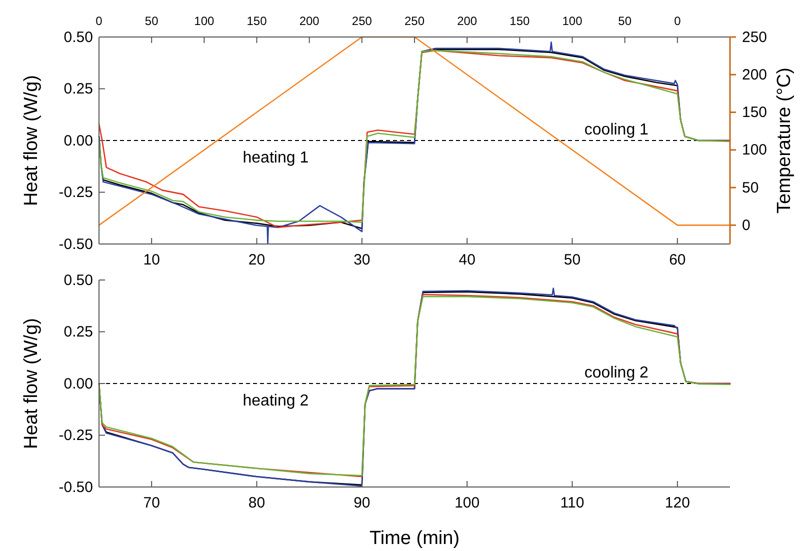  Describe the element at coordinates (746, 225) in the screenshot. I see `y2-tick-label: 0` at that location.